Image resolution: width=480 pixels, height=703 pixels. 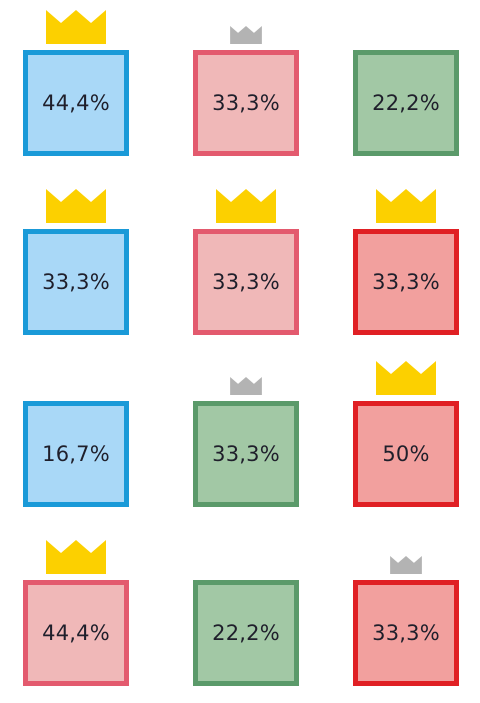 I want to click on share-tile: 16,7%, so click(x=76, y=454).